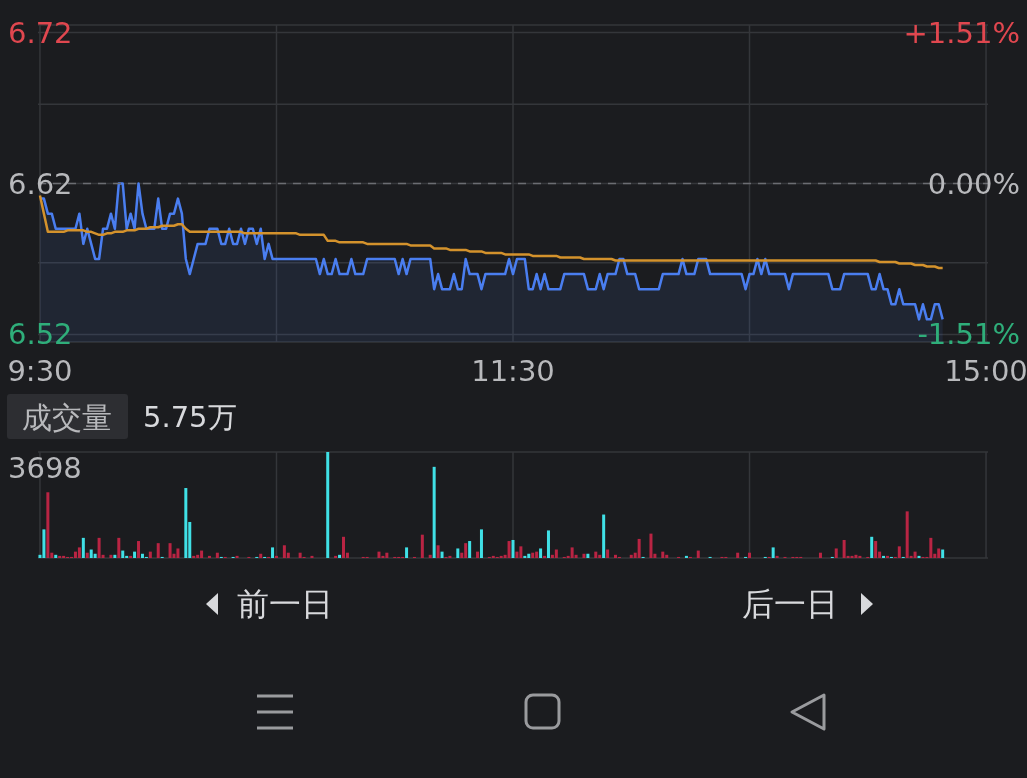 This screenshot has height=778, width=1027. Describe the element at coordinates (40, 371) in the screenshot. I see `x-tick-label: 9:30` at that location.